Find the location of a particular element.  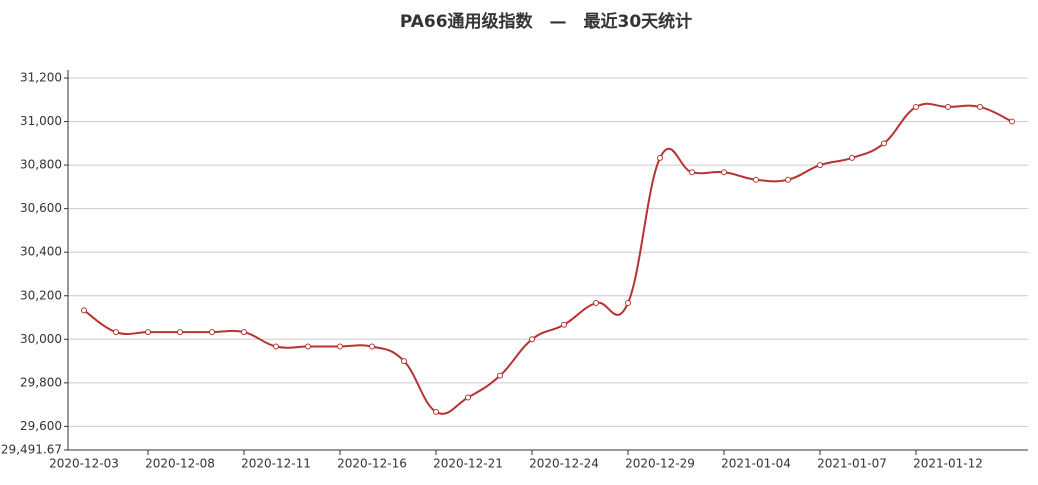

y-tick-label: 31,200 is located at coordinates (41, 78).